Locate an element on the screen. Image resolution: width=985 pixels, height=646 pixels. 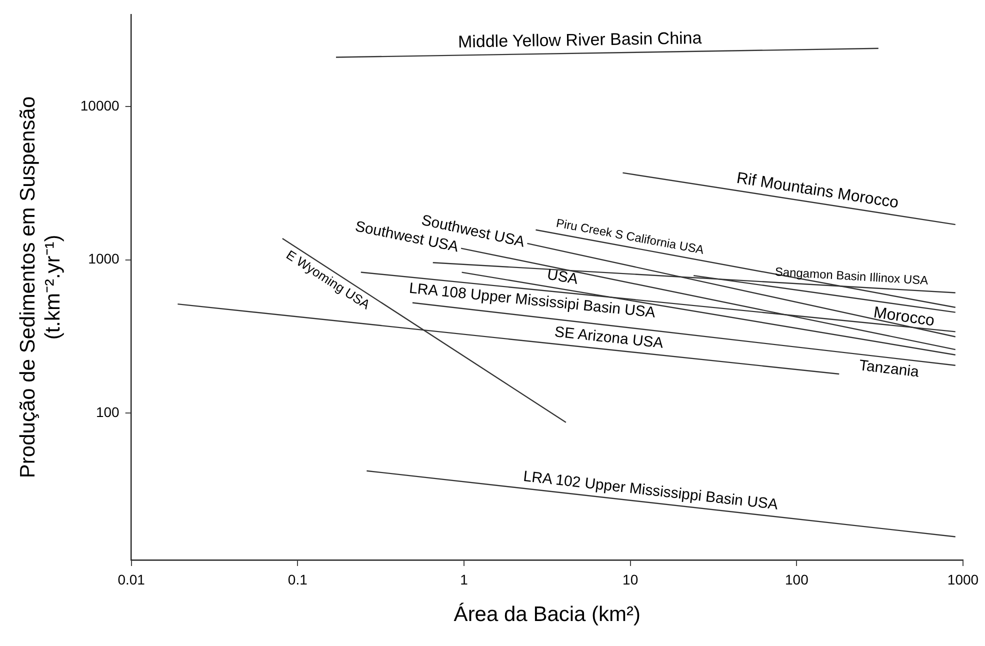
x-tick-label: 10 is located at coordinates (630, 579).